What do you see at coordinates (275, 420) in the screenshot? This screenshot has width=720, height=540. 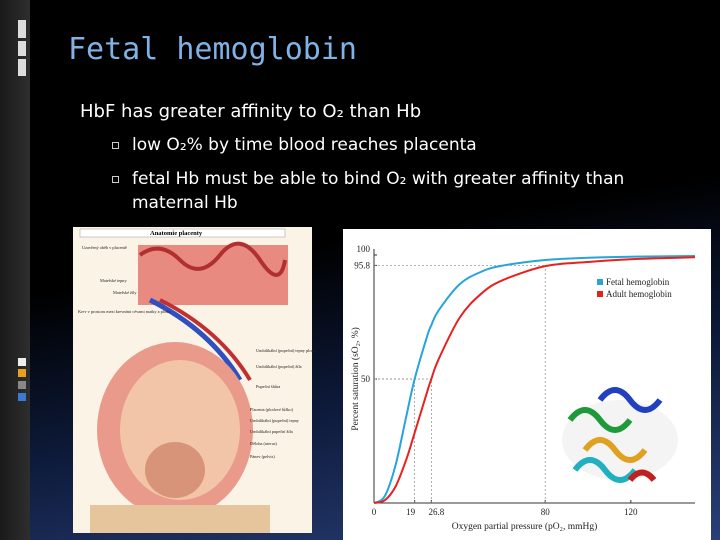 I see `illustration-label: Umbilikální (pupeční) tepny` at bounding box center [275, 420].